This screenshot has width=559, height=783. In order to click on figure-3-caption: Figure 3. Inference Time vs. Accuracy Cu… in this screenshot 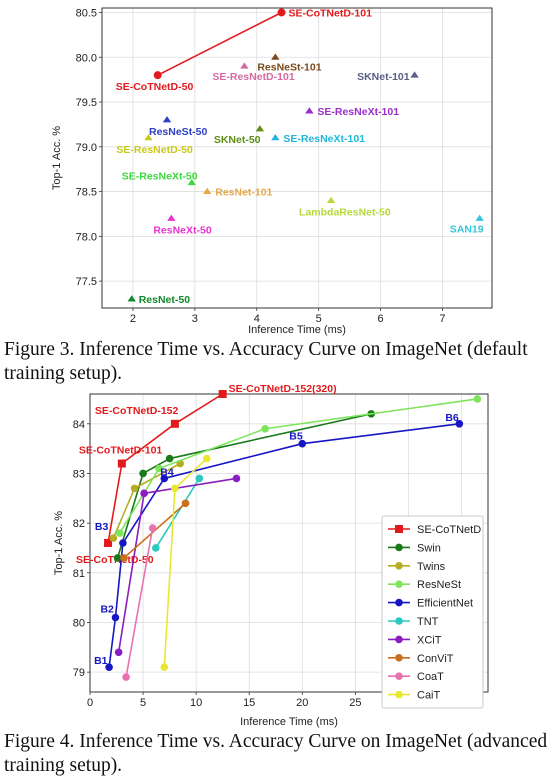, I will do `click(266, 361)`.